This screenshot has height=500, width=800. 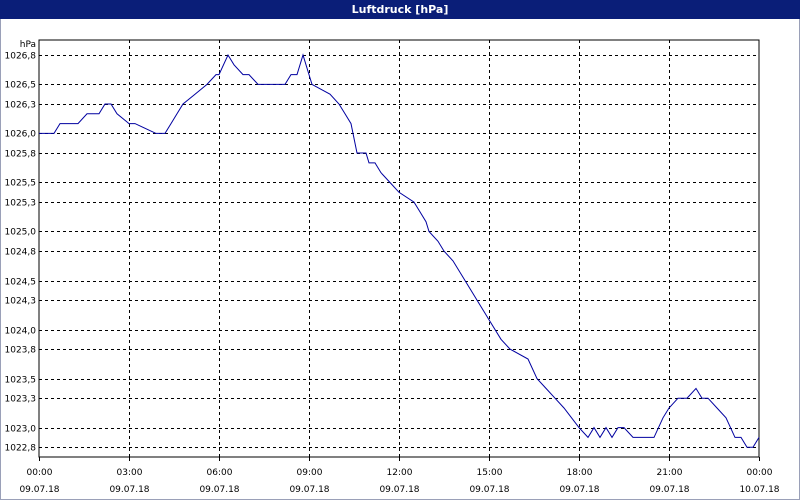 I want to click on y-tick-label: 1023,0, so click(x=21, y=430).